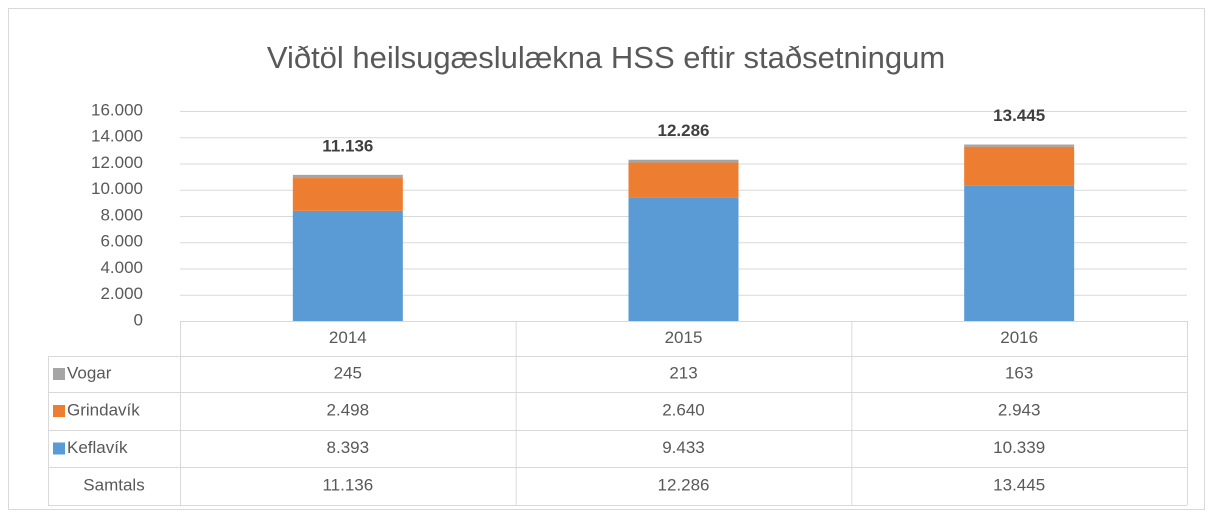 The height and width of the screenshot is (518, 1213). I want to click on total-label: 12.286, so click(684, 130).